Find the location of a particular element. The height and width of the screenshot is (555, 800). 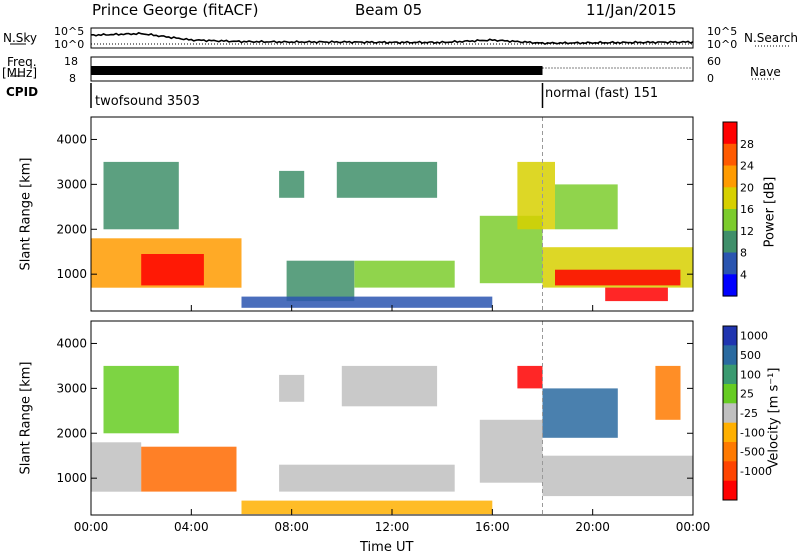

velocity-colorbar-tick-6: -500 is located at coordinates (752, 452).